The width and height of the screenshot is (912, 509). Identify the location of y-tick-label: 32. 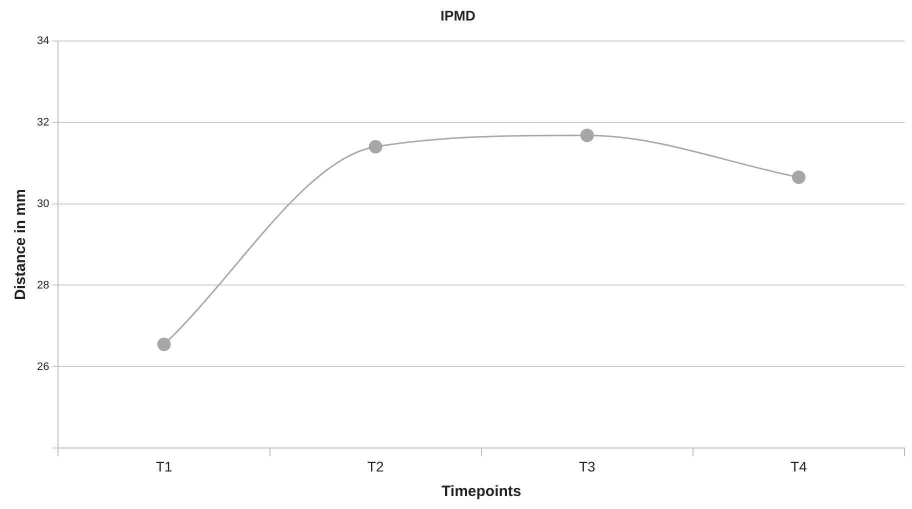
(43, 122).